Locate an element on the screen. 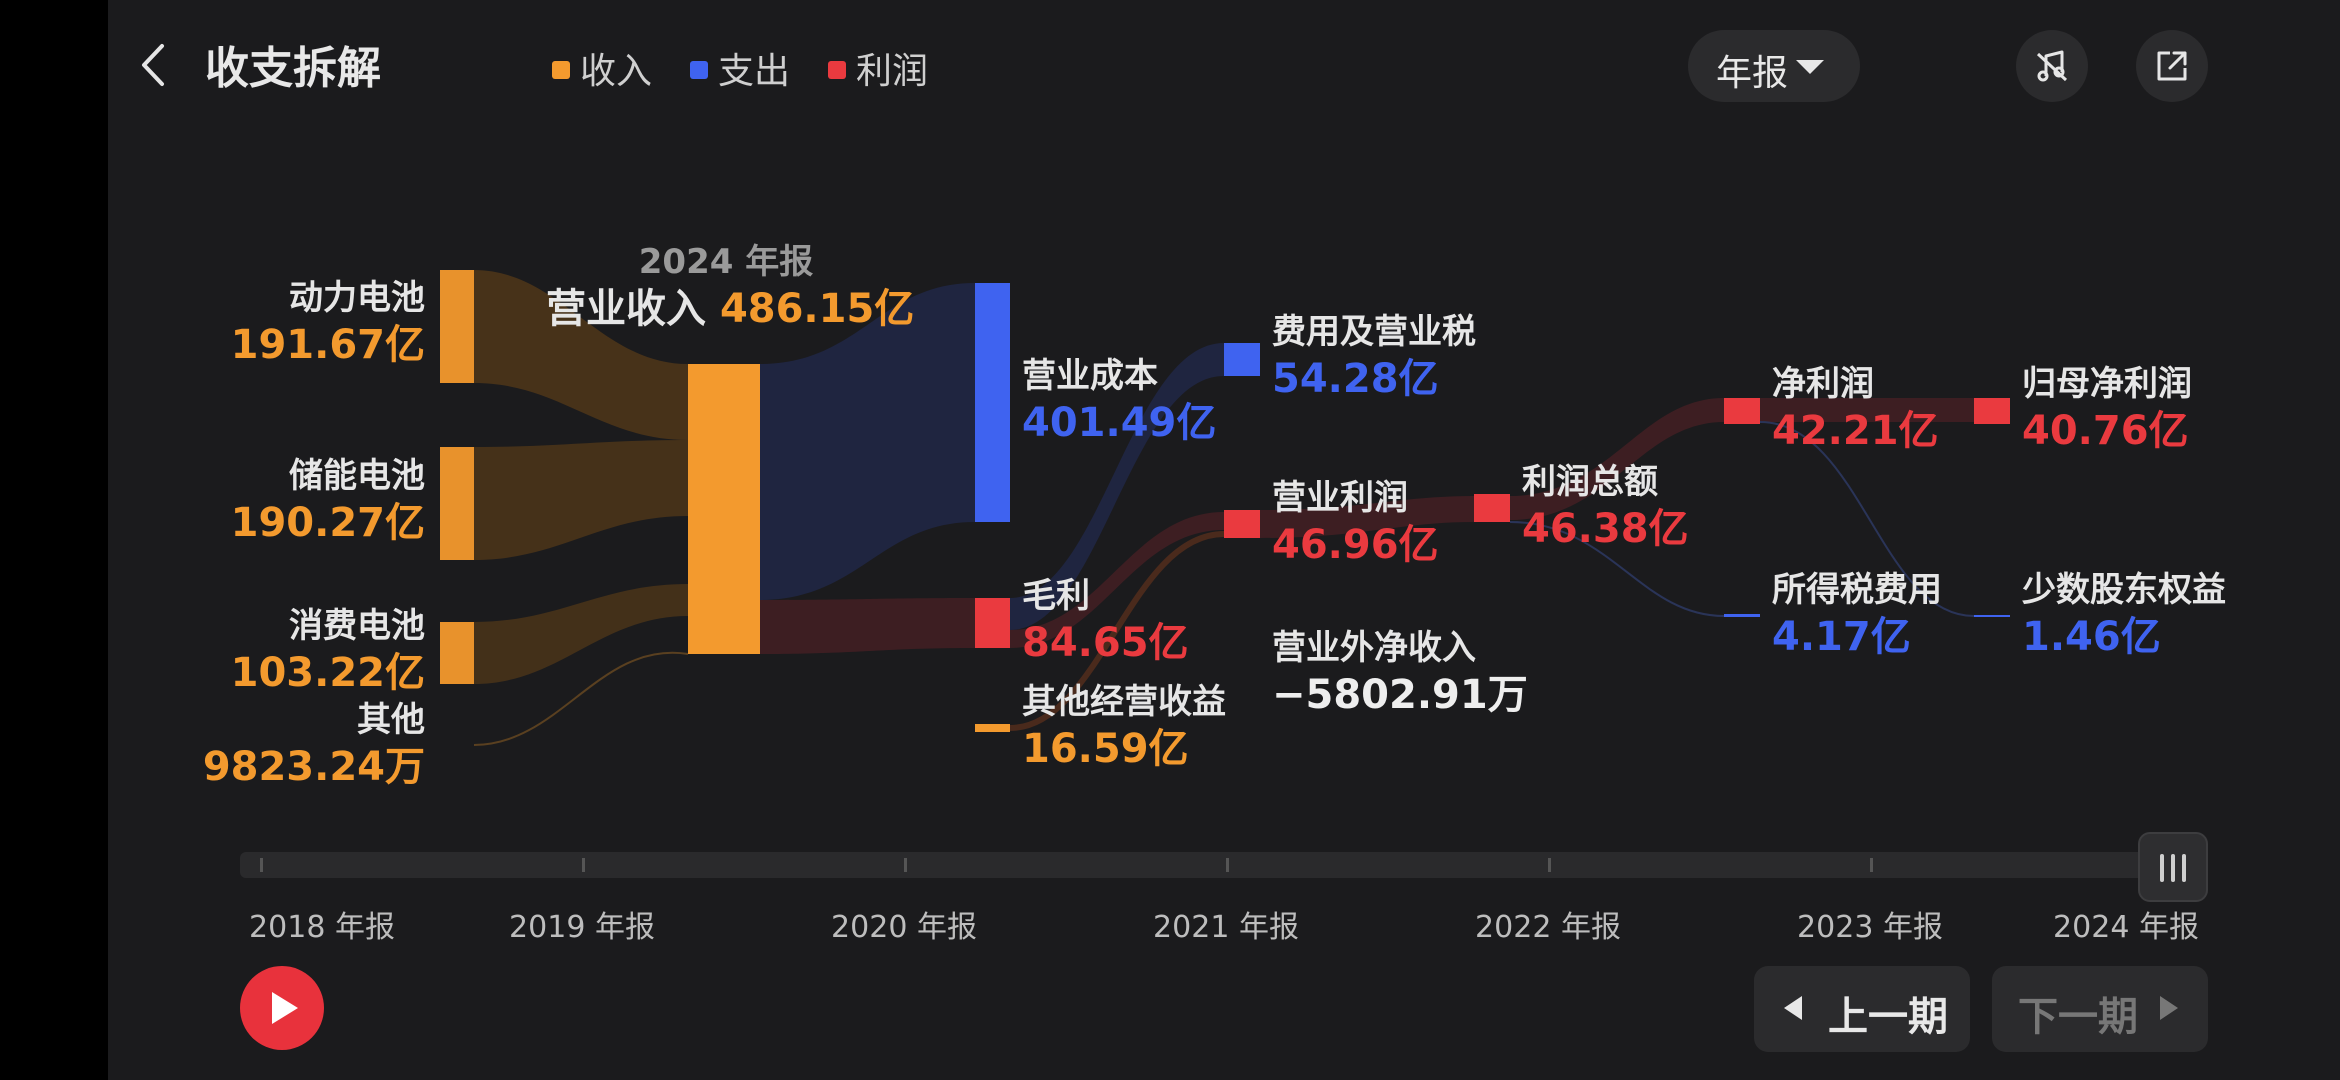 This screenshot has width=2340, height=1080. label-consumer: 消费电池 103.22亿 is located at coordinates (328, 651).